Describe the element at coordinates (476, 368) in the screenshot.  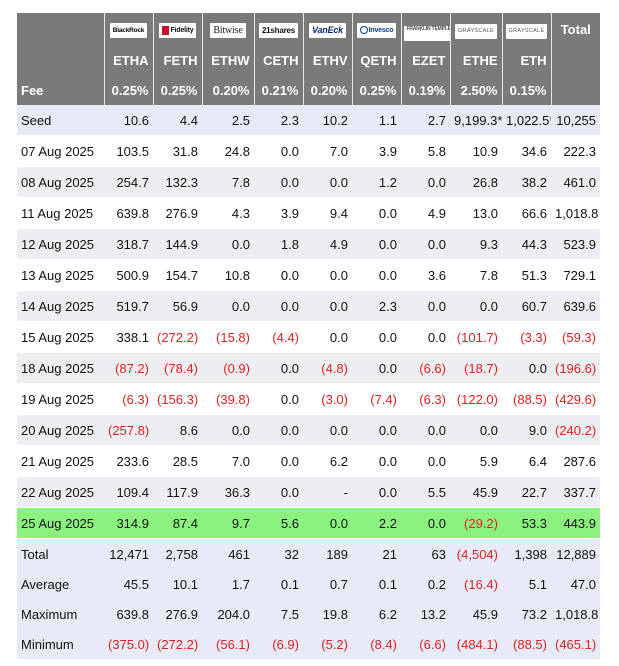
I see `flow-cell: (18.7)` at that location.